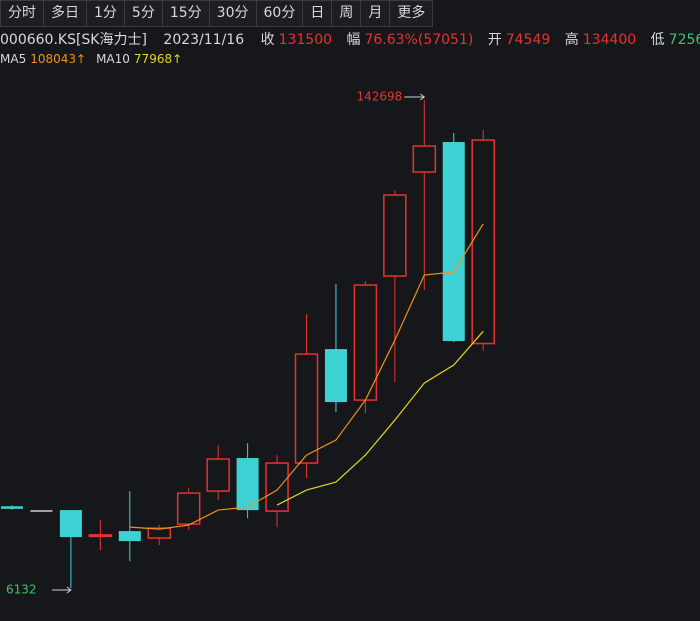  What do you see at coordinates (305, 40) in the screenshot?
I see `close: 131500` at bounding box center [305, 40].